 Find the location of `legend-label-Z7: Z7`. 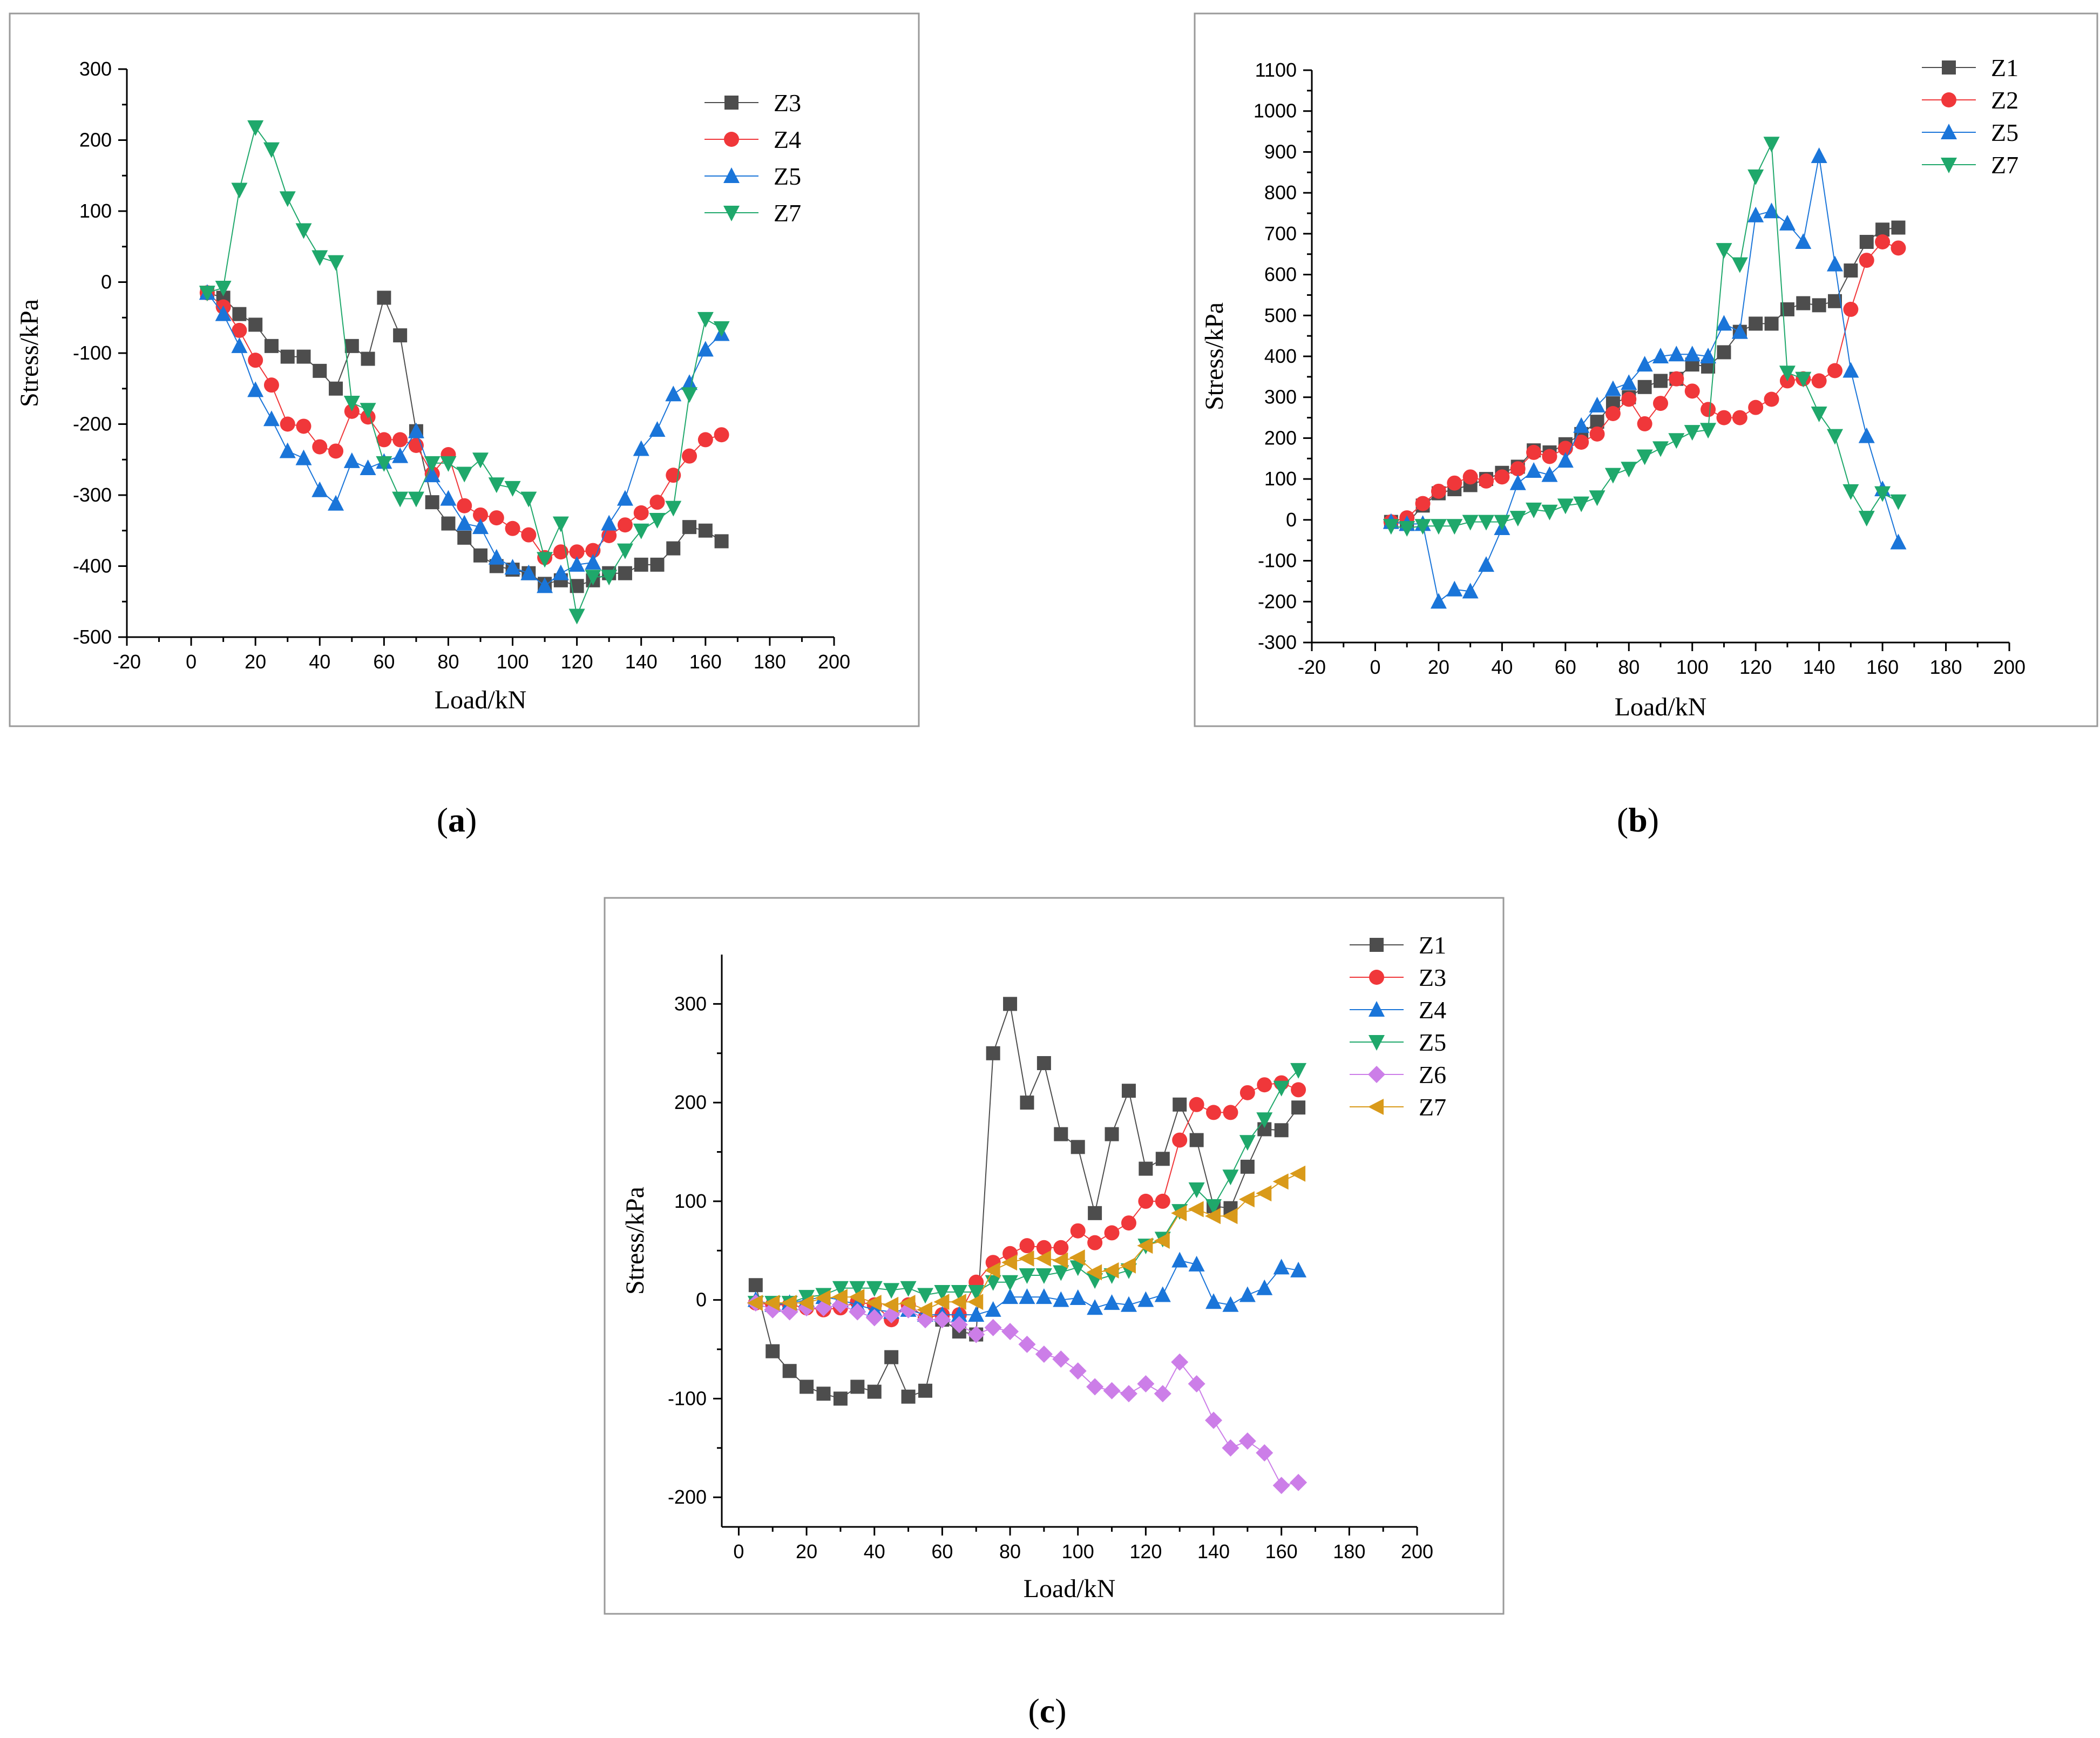

legend-label-Z7: Z7 is located at coordinates (2004, 165).